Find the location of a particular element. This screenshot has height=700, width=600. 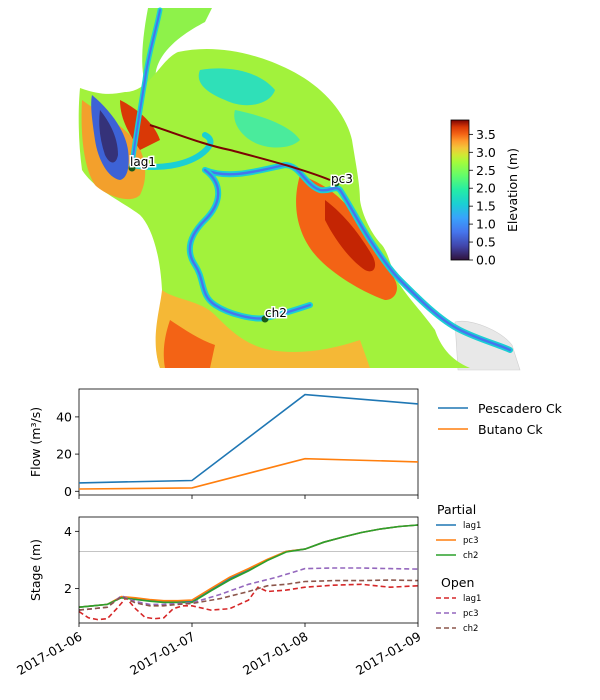

flow-ylabel: Flow (m³/s) is located at coordinates (35, 442).